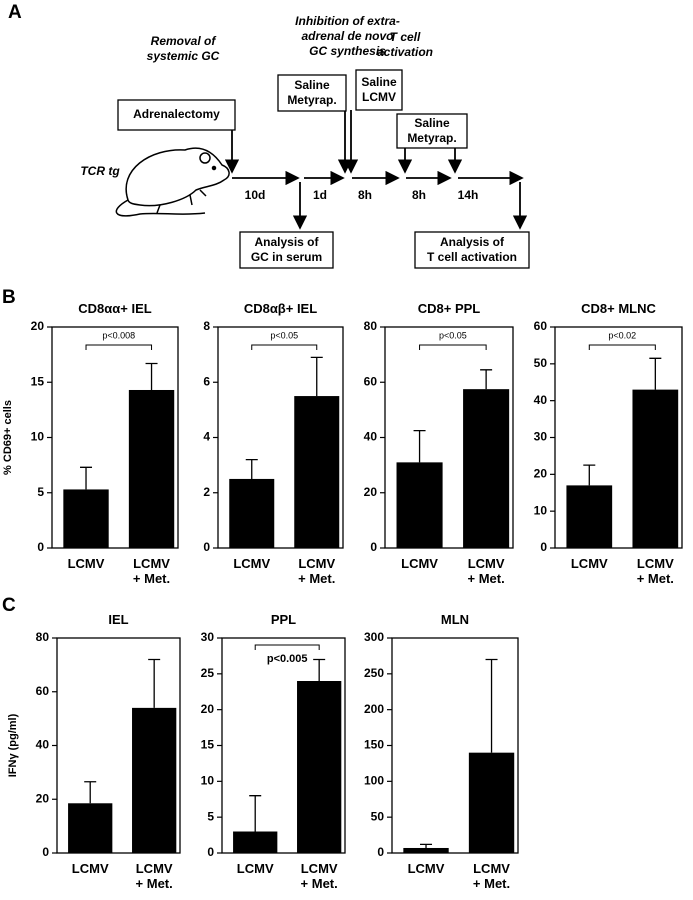  Describe the element at coordinates (319, 195) in the screenshot. I see `duration: 1d` at that location.